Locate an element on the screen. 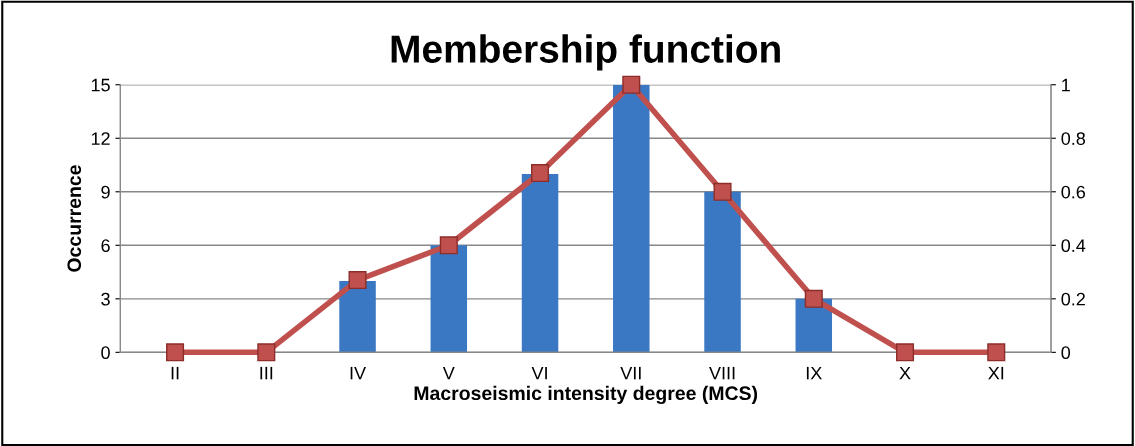 The width and height of the screenshot is (1135, 446). y2-tick-label: 0 is located at coordinates (1066, 353).